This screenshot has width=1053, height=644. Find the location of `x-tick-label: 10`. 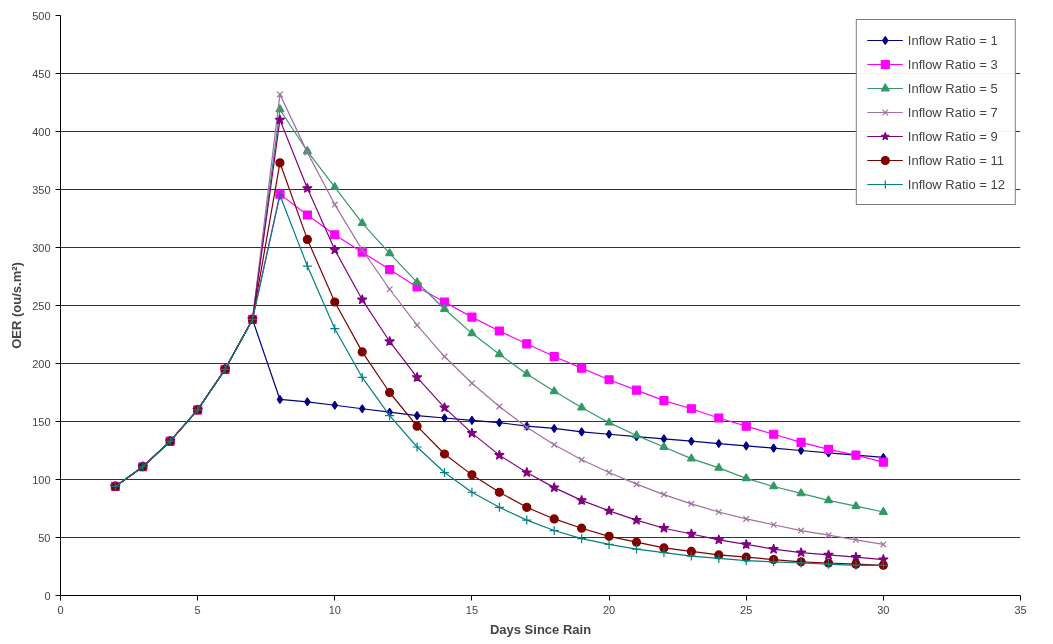

x-tick-label: 10 is located at coordinates (334, 609).